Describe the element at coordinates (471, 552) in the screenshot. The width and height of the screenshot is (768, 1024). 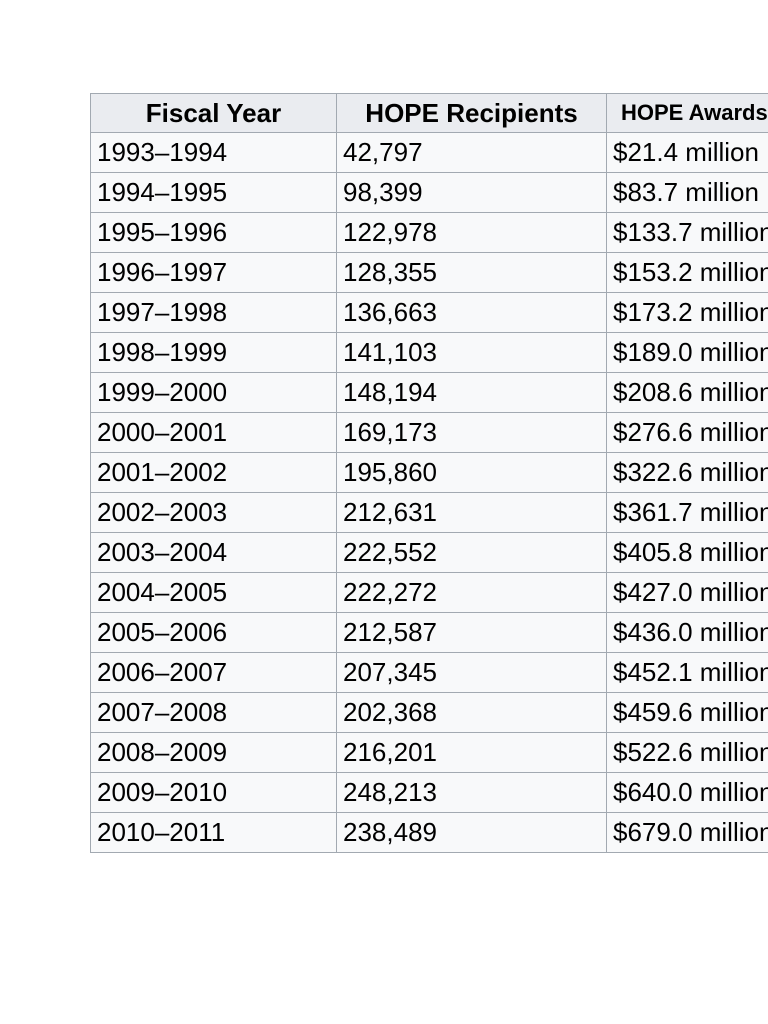
I see `cell-hope-recipients: 222,552` at that location.